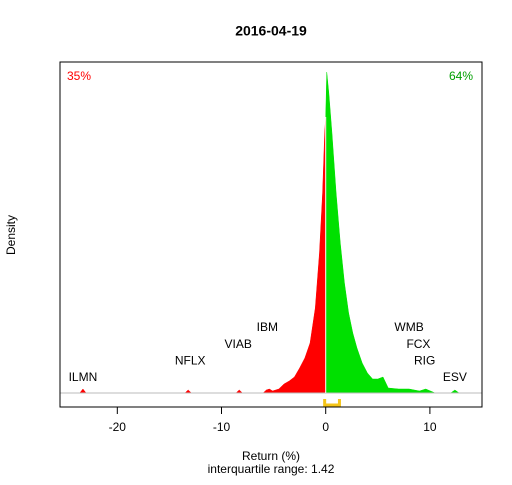  Describe the element at coordinates (271, 469) in the screenshot. I see `iqr-label: interquartile range: 1.42` at that location.